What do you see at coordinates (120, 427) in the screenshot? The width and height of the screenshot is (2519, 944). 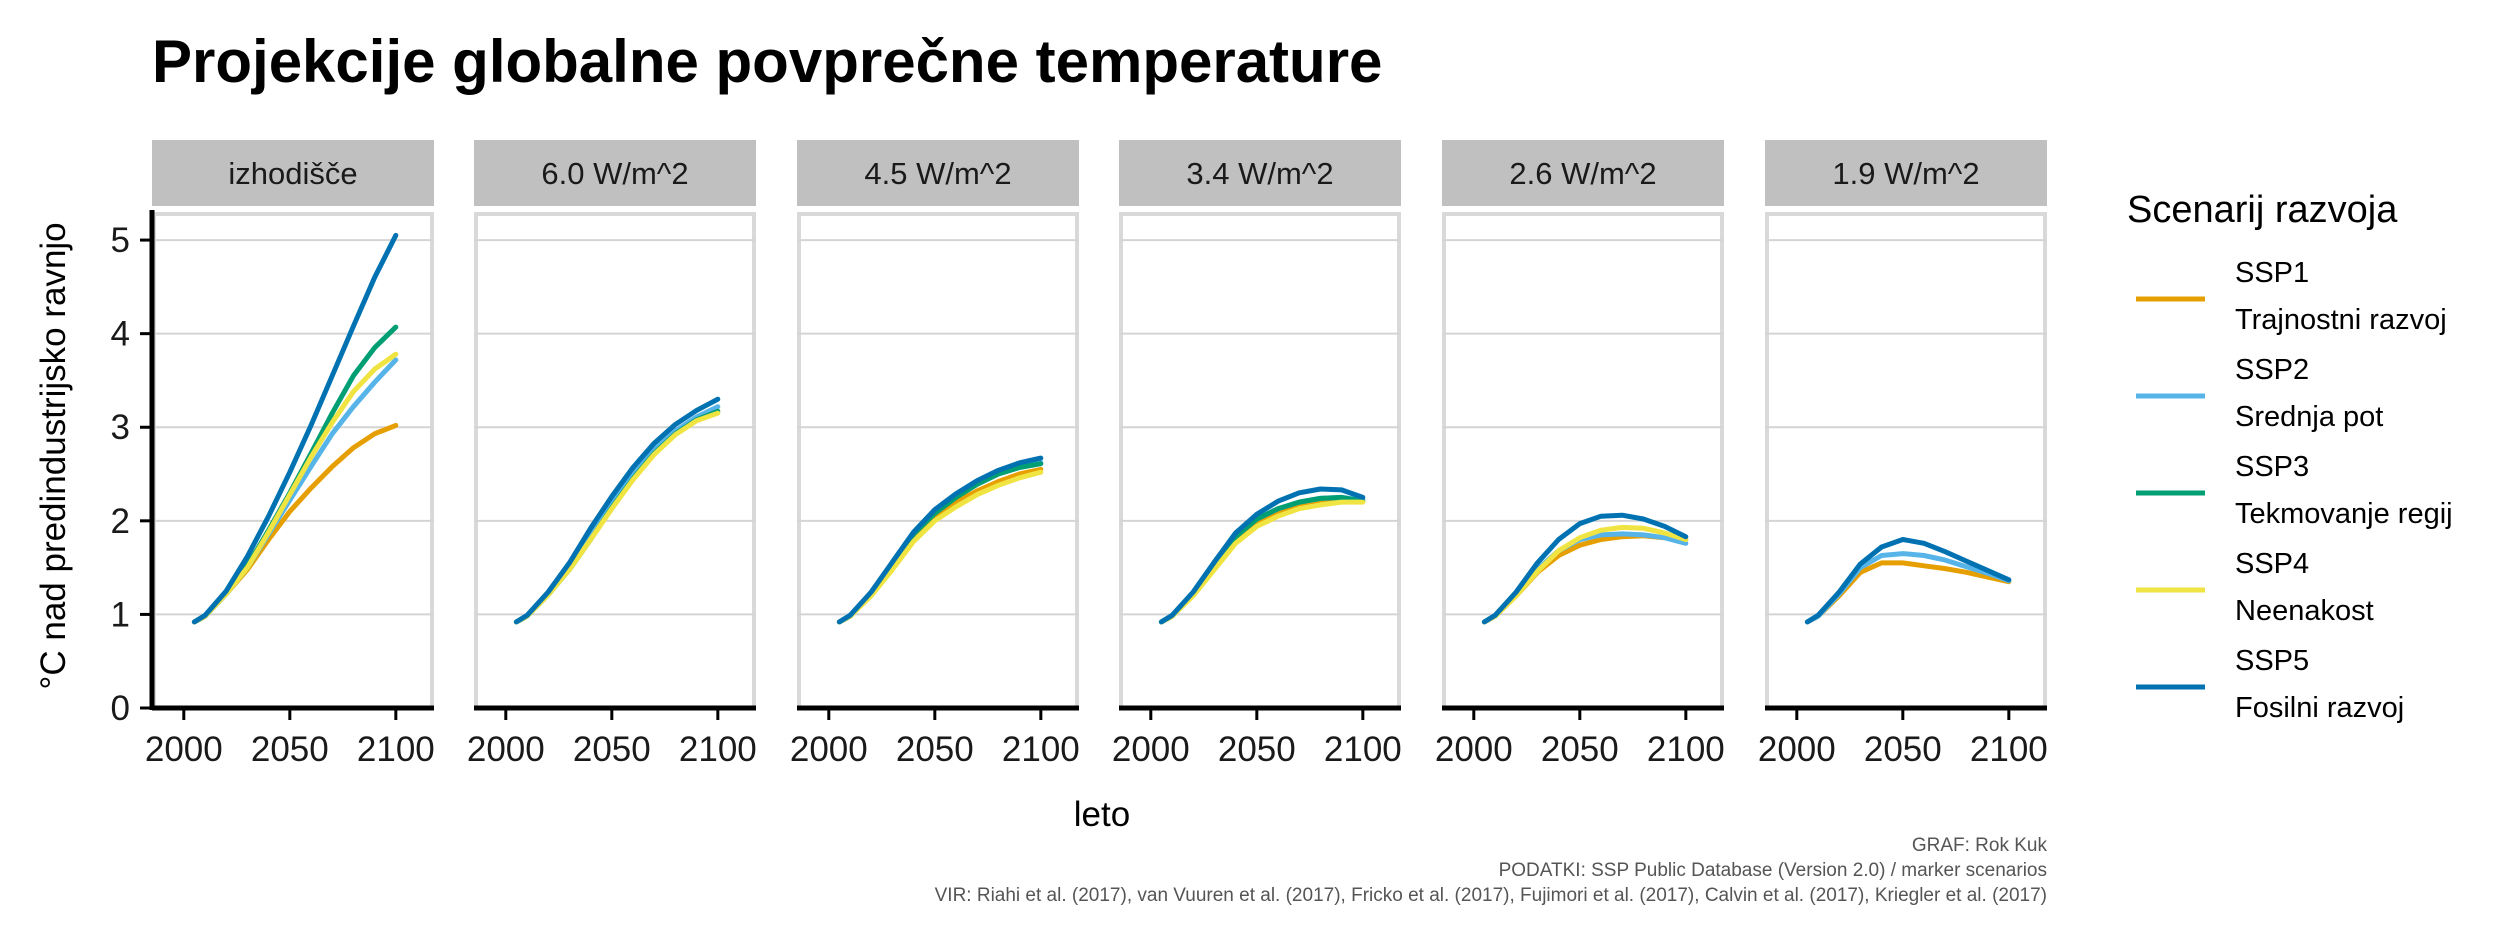 I see `y-tick-label: 3` at bounding box center [120, 427].